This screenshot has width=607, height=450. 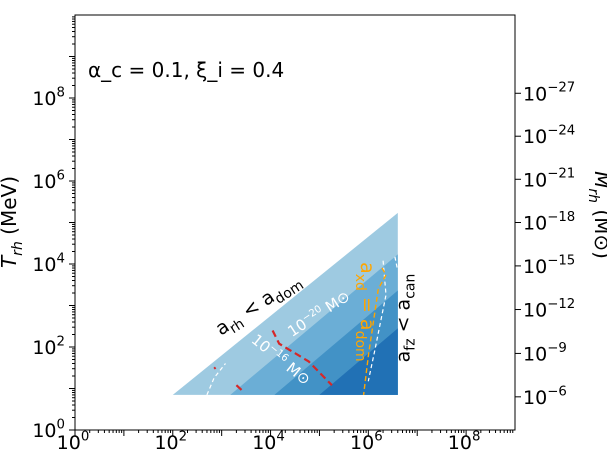 What do you see at coordinates (365, 312) in the screenshot?
I see `boundary-label-2: axd = adom` at bounding box center [365, 312].